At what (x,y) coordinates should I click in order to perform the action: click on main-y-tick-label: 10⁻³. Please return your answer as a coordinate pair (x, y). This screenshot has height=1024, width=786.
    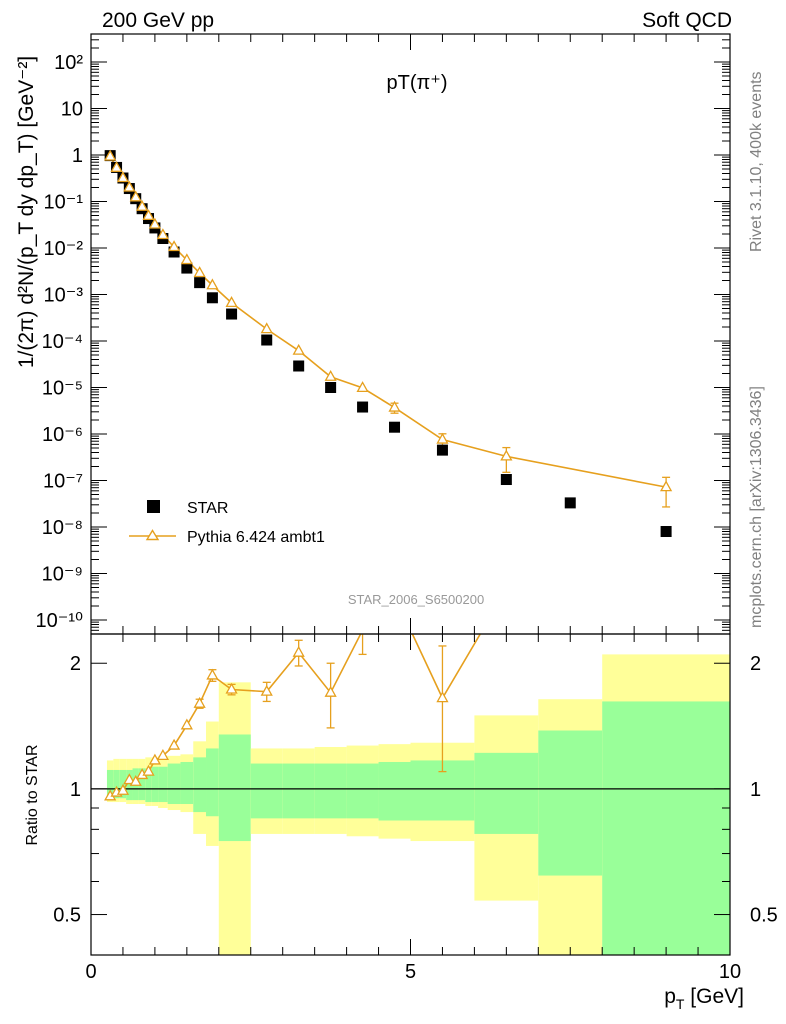
    Looking at the image, I should click on (64, 295).